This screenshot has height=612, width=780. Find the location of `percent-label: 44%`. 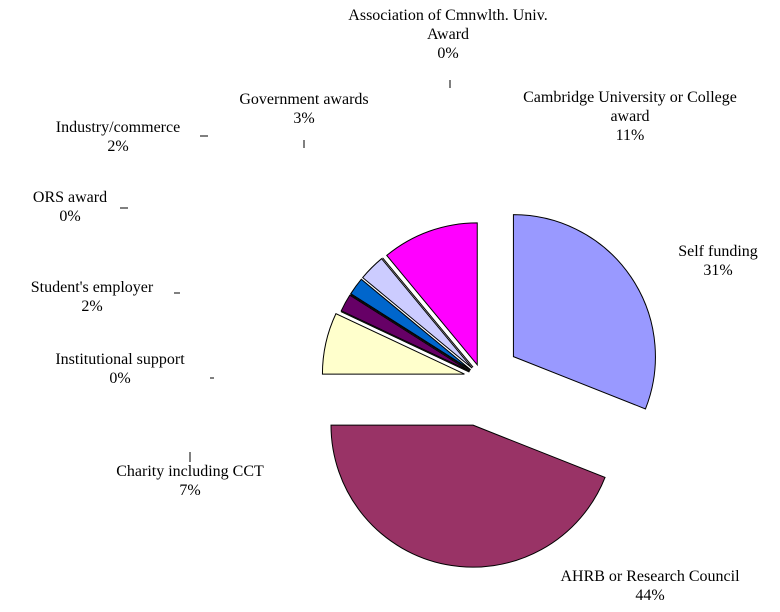

percent-label: 44% is located at coordinates (650, 595).